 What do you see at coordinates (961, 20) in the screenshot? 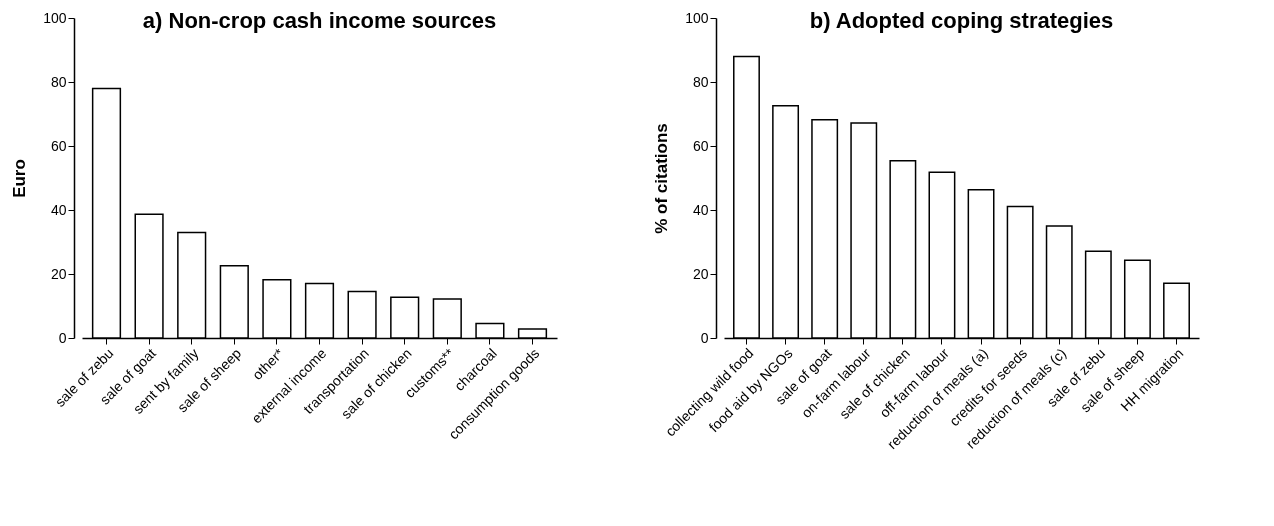
I see `chart-title: b) Adopted coping strategies` at bounding box center [961, 20].